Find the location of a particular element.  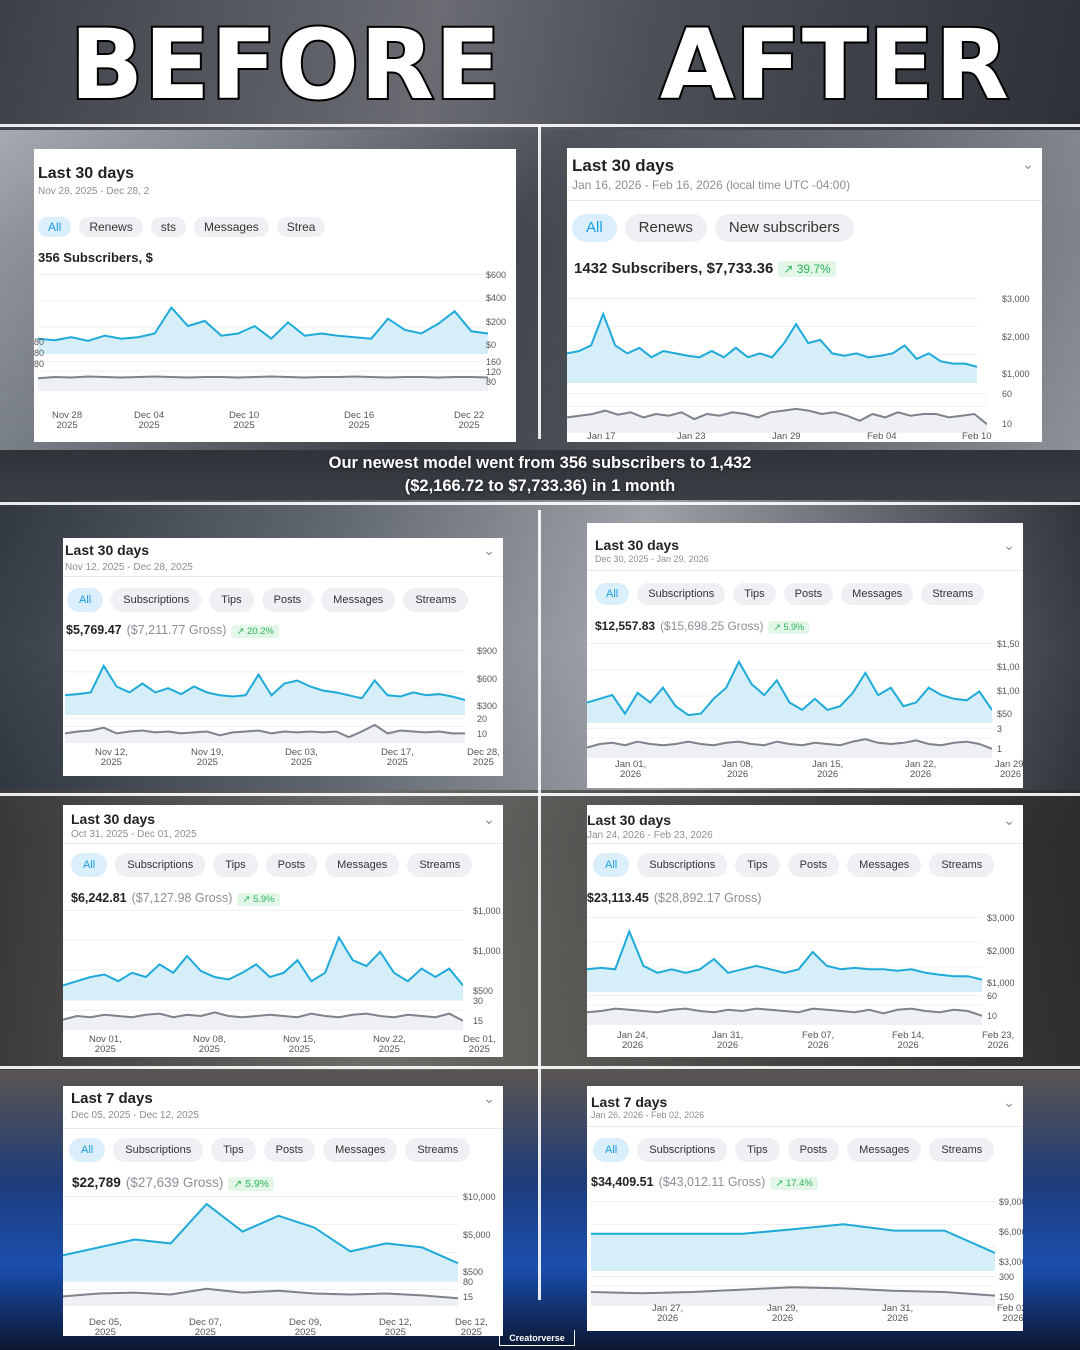

y-axis-label: 15 is located at coordinates (468, 1297).